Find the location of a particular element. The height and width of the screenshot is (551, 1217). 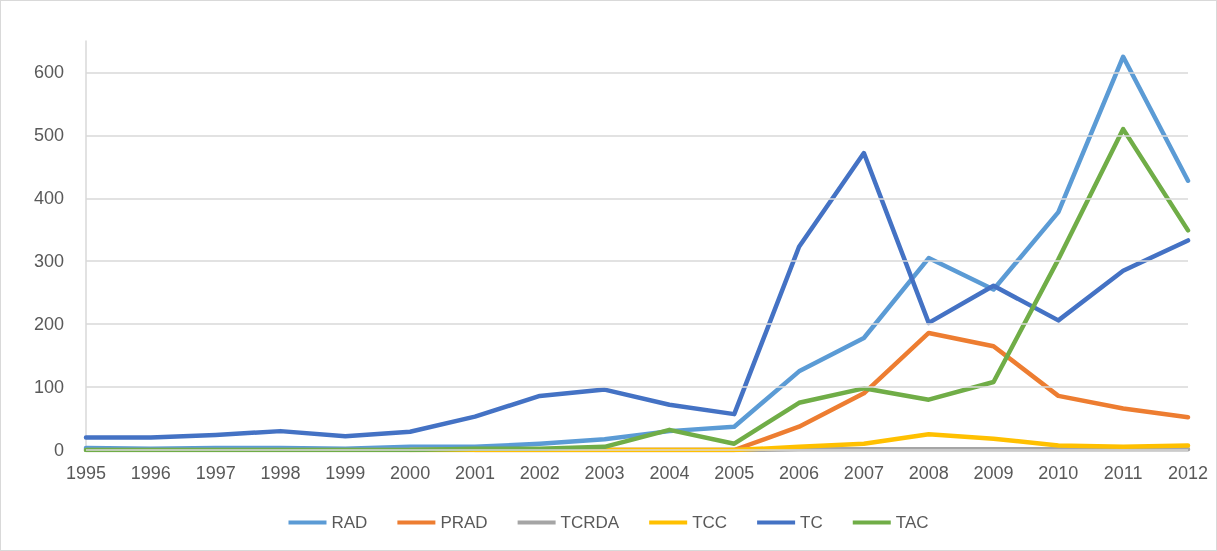

y-tick-label: 600 is located at coordinates (48, 72).